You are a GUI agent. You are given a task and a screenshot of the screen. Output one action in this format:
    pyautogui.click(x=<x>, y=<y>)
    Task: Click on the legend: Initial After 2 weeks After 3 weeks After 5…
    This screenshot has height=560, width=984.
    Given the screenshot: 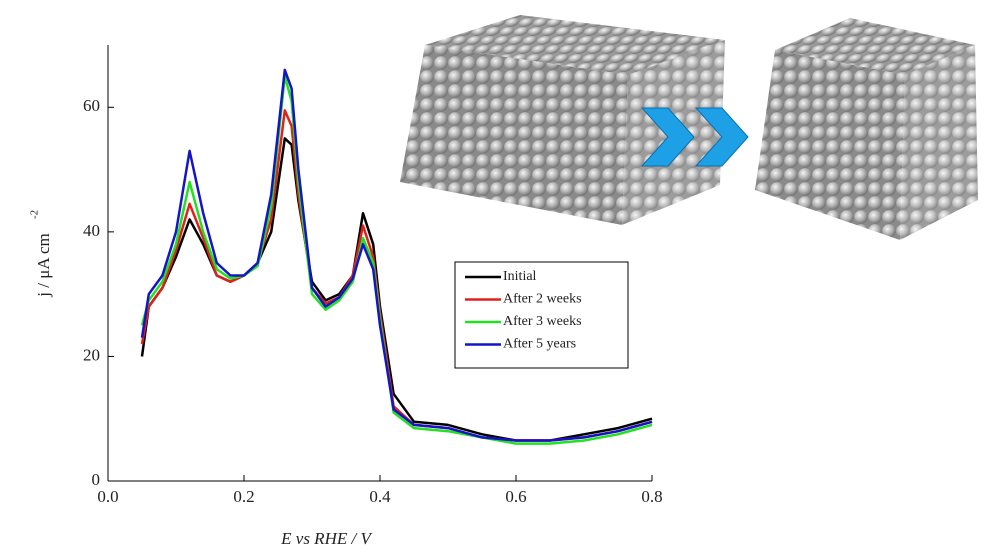 What is the action you would take?
    pyautogui.click(x=541, y=315)
    